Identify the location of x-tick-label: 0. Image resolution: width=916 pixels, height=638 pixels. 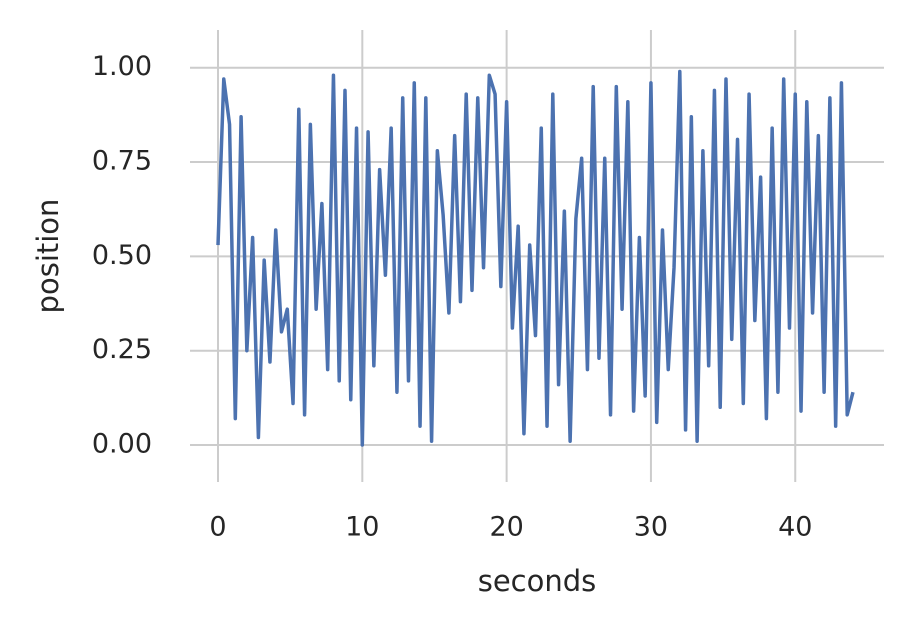
(217, 527).